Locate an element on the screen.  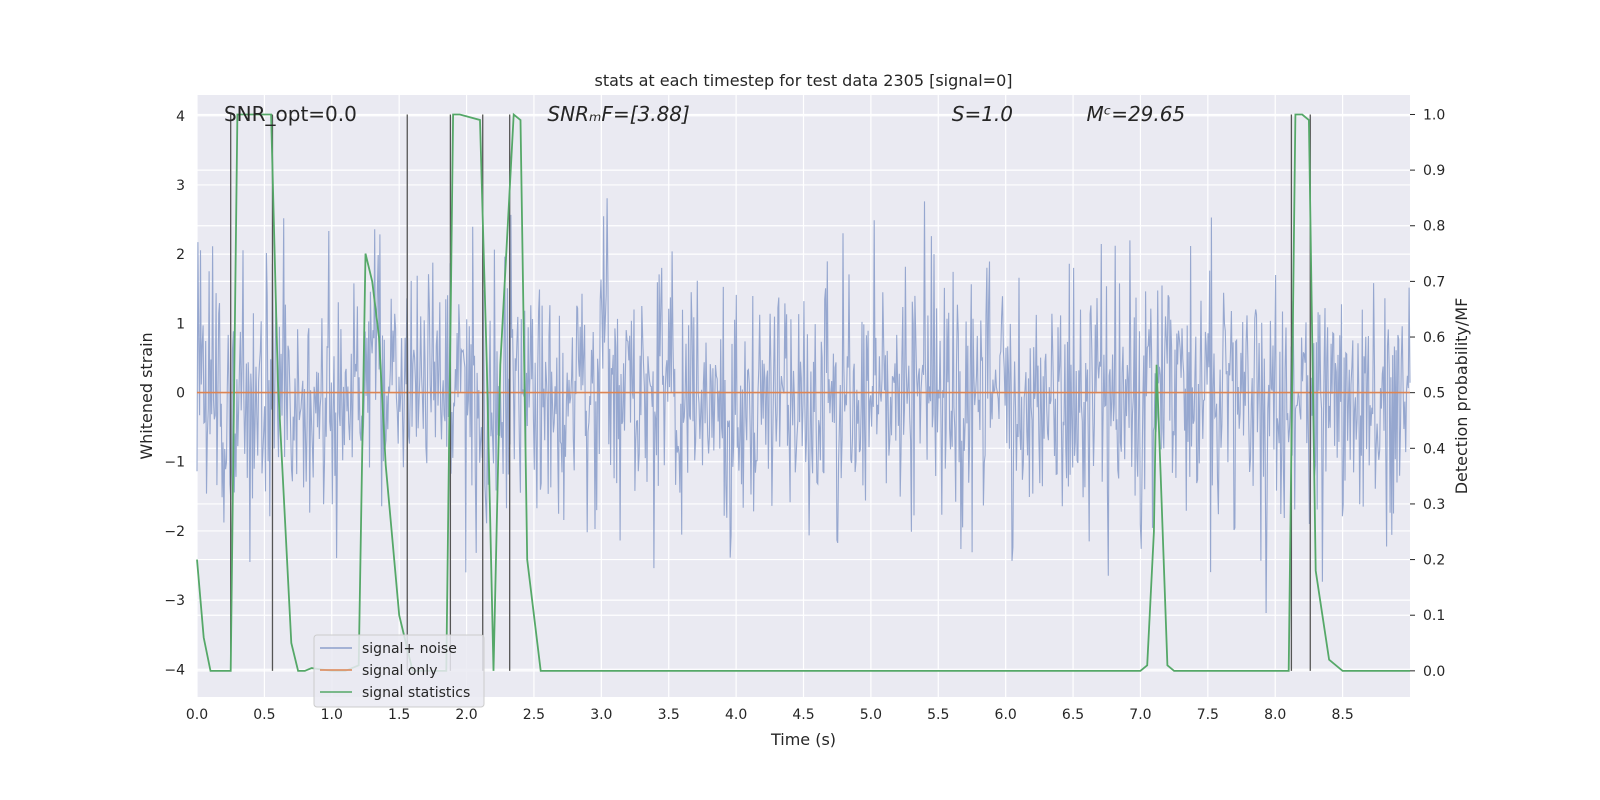
x-tick-label: 0.0 is located at coordinates (197, 715).